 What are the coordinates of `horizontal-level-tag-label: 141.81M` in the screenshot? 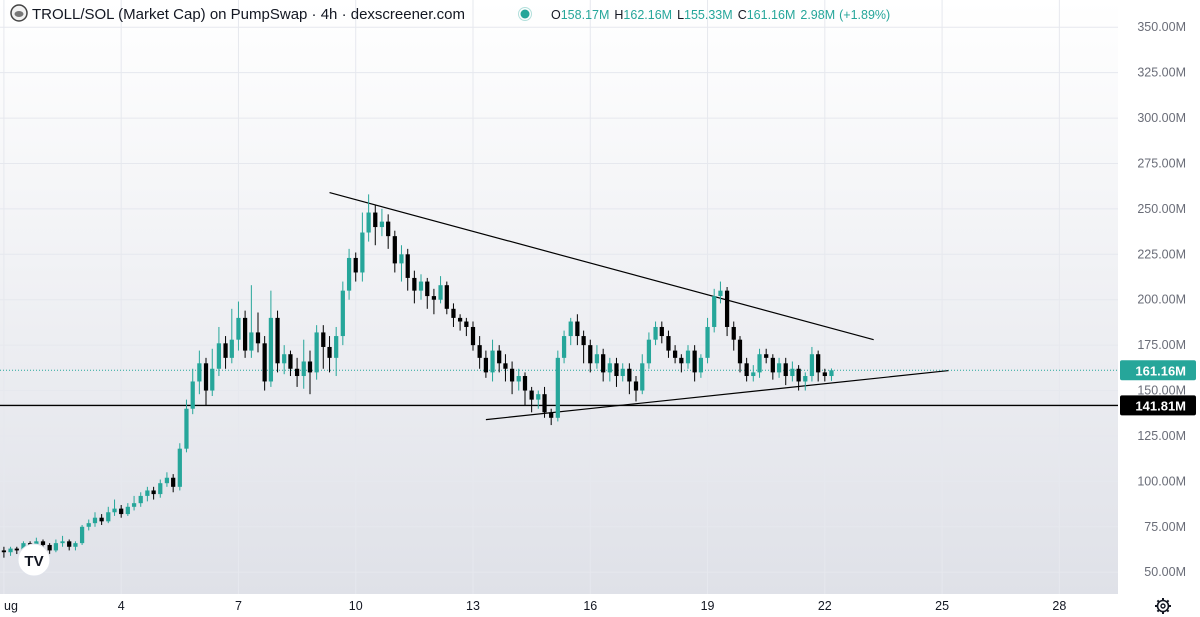 It's located at (1160, 405).